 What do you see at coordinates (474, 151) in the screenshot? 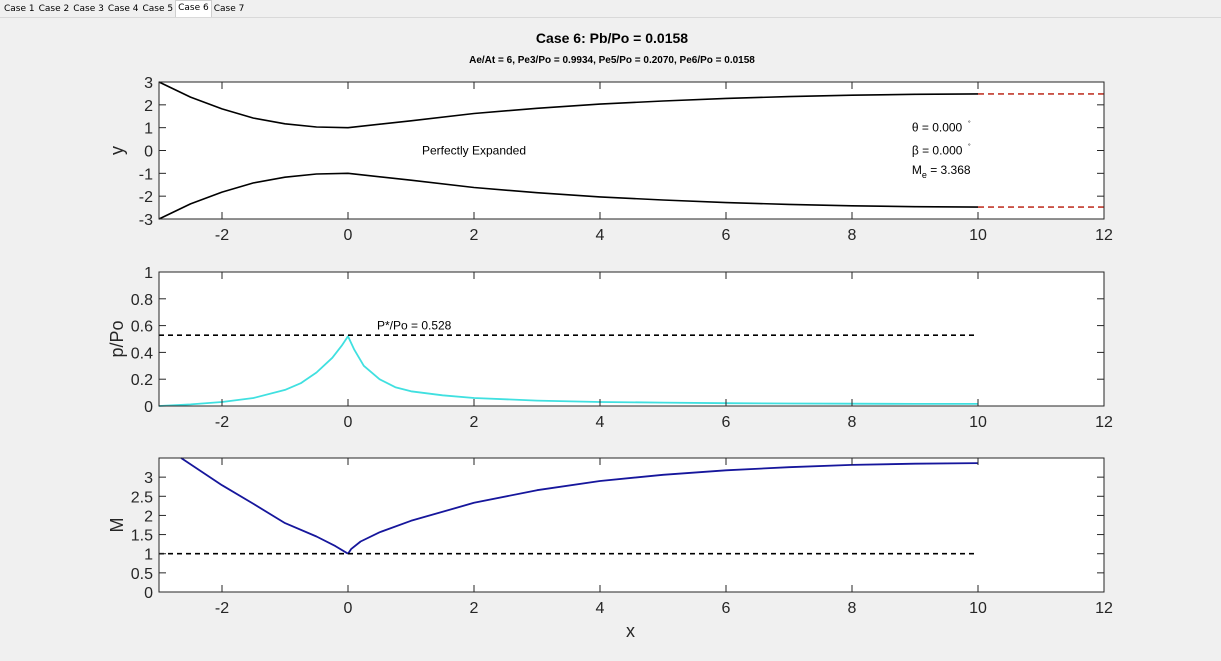
I see `flow-regime-label: Perfectly Expanded` at bounding box center [474, 151].